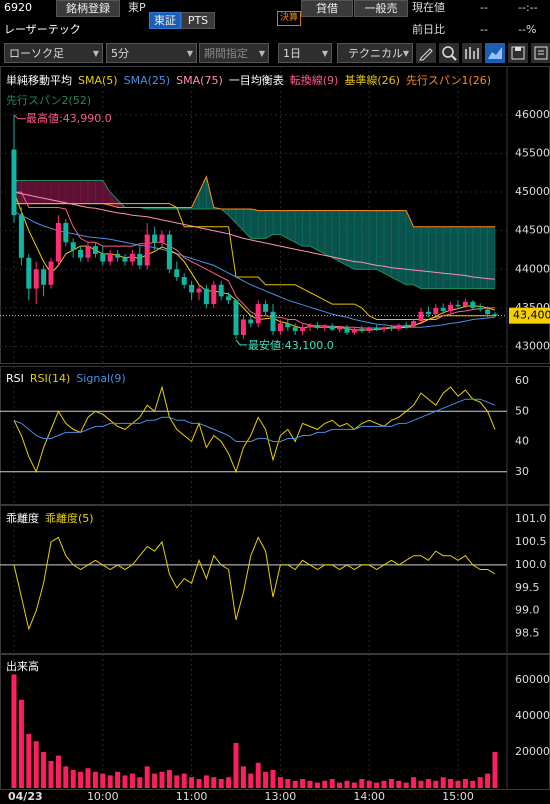  What do you see at coordinates (100, 378) in the screenshot?
I see `legend-entry: Signal(9)` at bounding box center [100, 378].